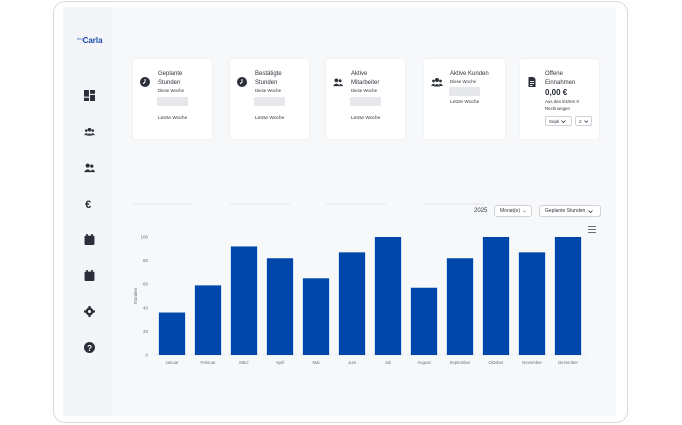  Describe the element at coordinates (562, 101) in the screenshot. I see `card-note-line1: Aus den letzten 0` at that location.